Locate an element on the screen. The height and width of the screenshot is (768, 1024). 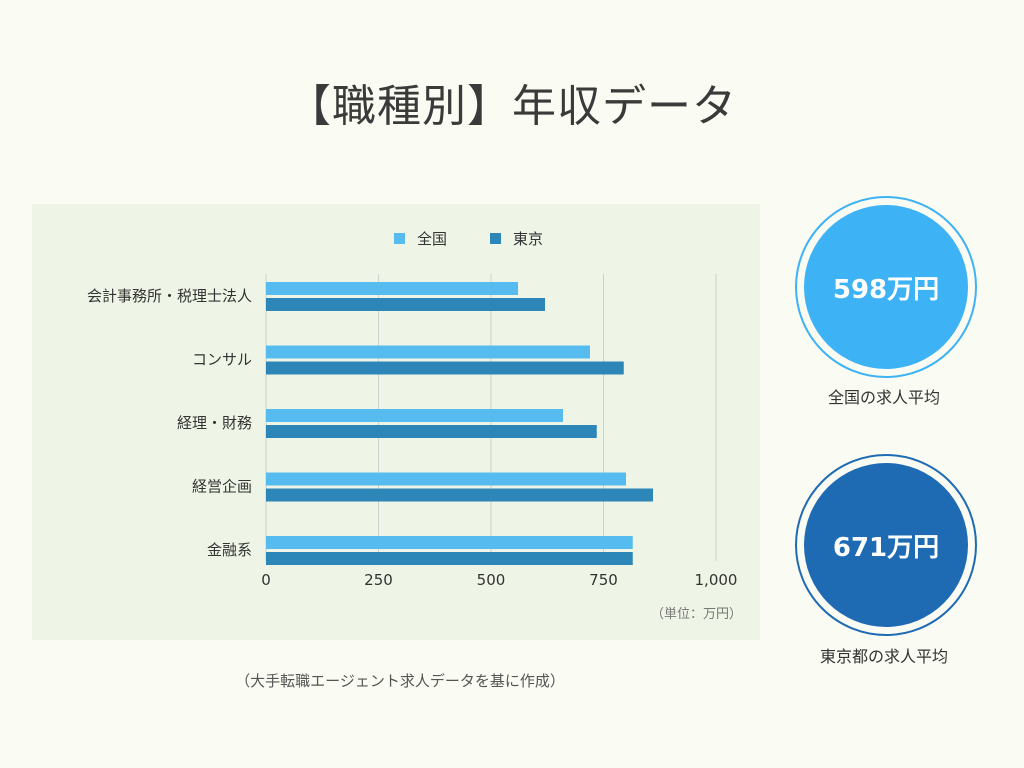
source-note: （大手転職エージェント求人データを基に作成） is located at coordinates (400, 681).